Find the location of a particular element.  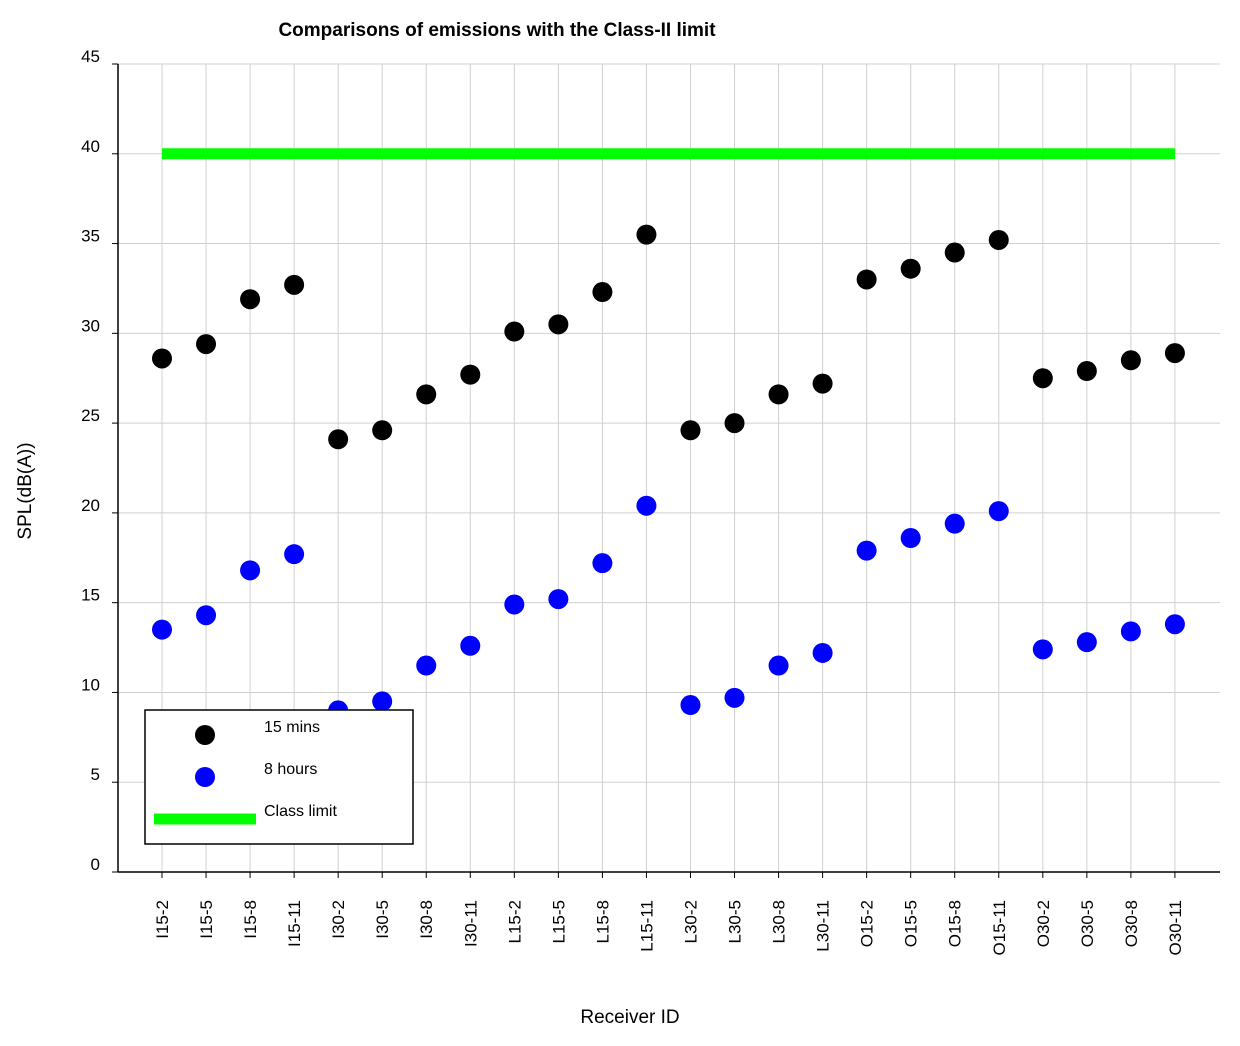

x-tick-label: L15-5 is located at coordinates (558, 921).